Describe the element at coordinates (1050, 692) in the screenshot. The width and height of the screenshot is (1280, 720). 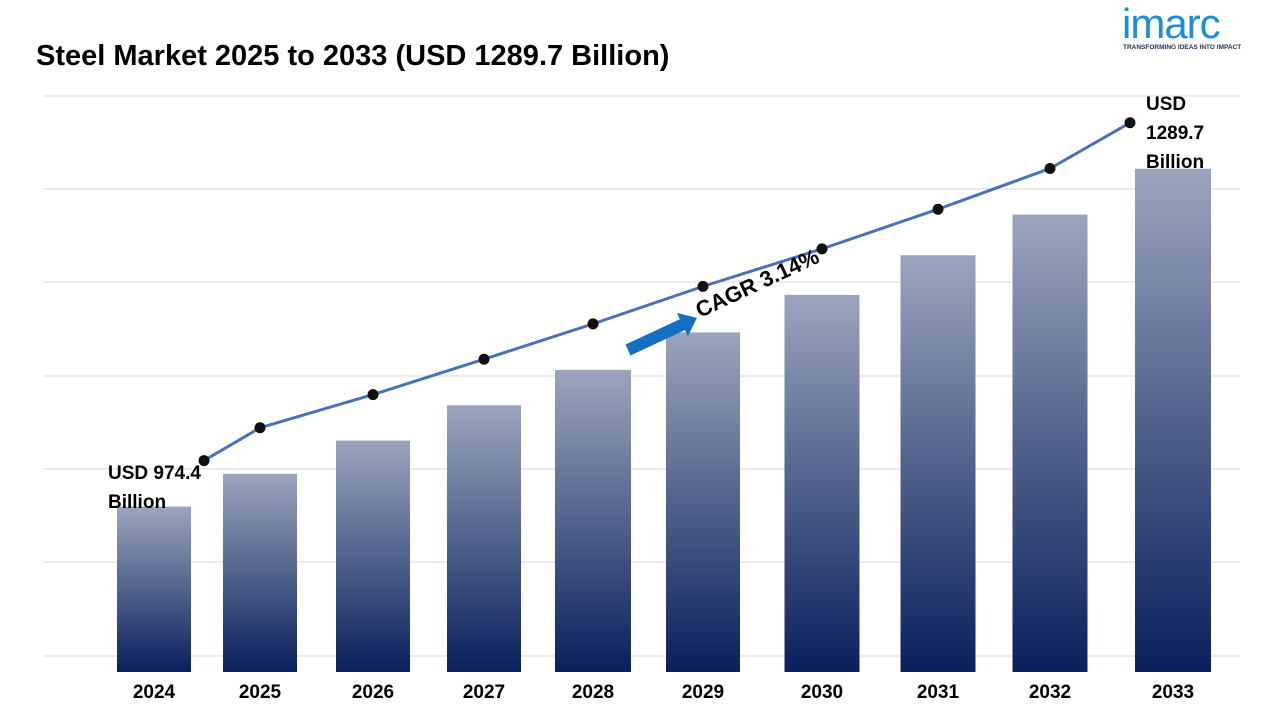
I see `x-tick-2032: 2032` at that location.